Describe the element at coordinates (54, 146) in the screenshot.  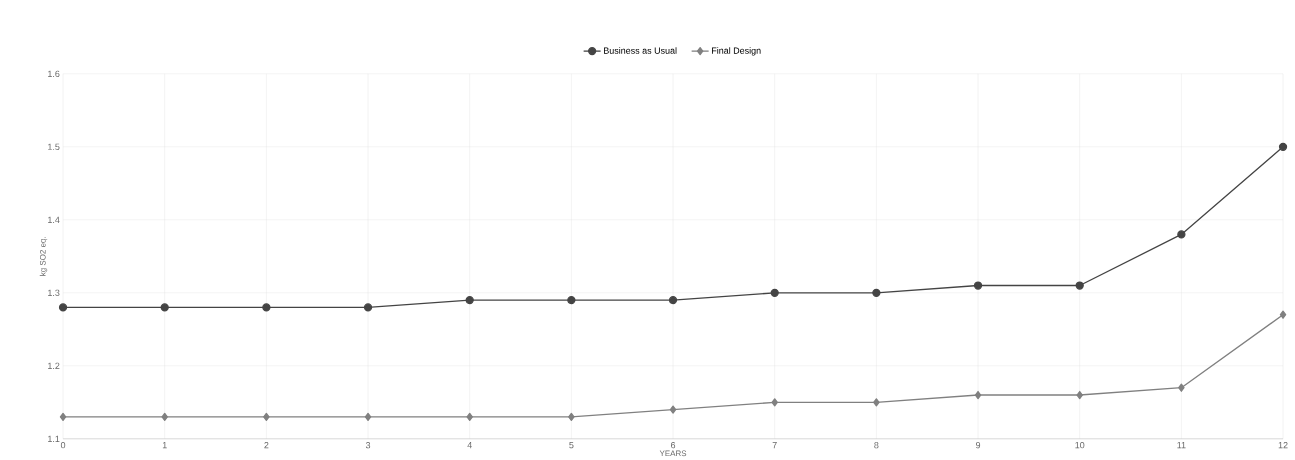
I see `y-tick-label: 1.5` at that location.